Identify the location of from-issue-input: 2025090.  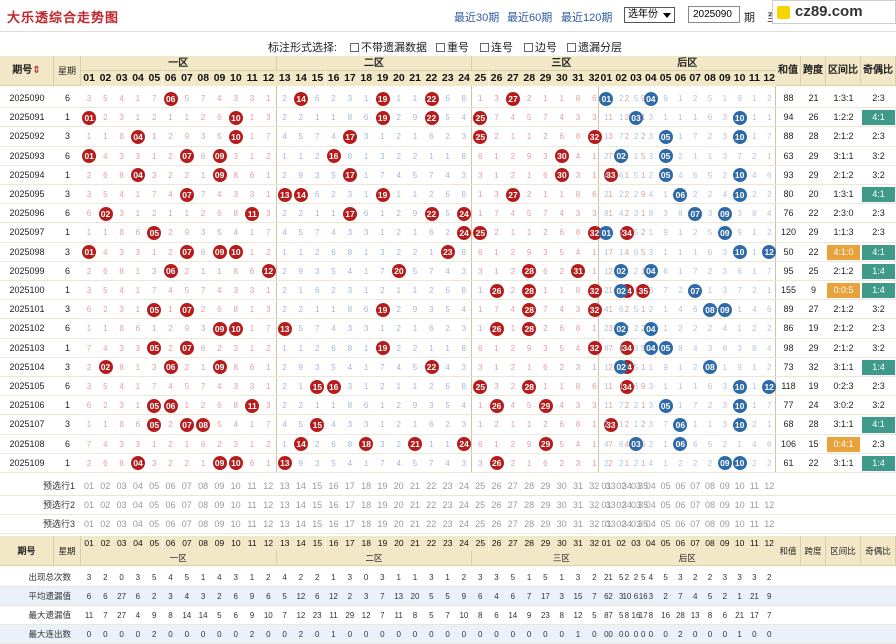
(714, 14).